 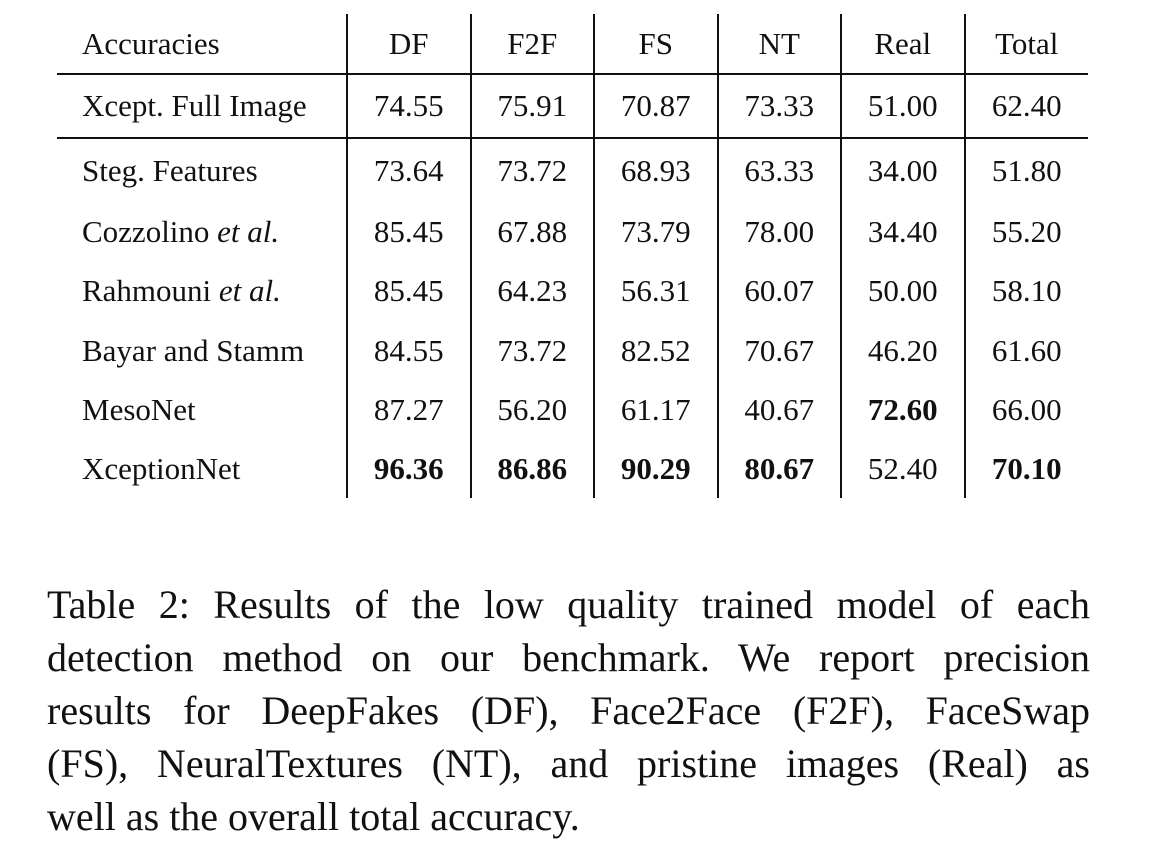 What do you see at coordinates (655, 44) in the screenshot?
I see `column-header-fs: FS` at bounding box center [655, 44].